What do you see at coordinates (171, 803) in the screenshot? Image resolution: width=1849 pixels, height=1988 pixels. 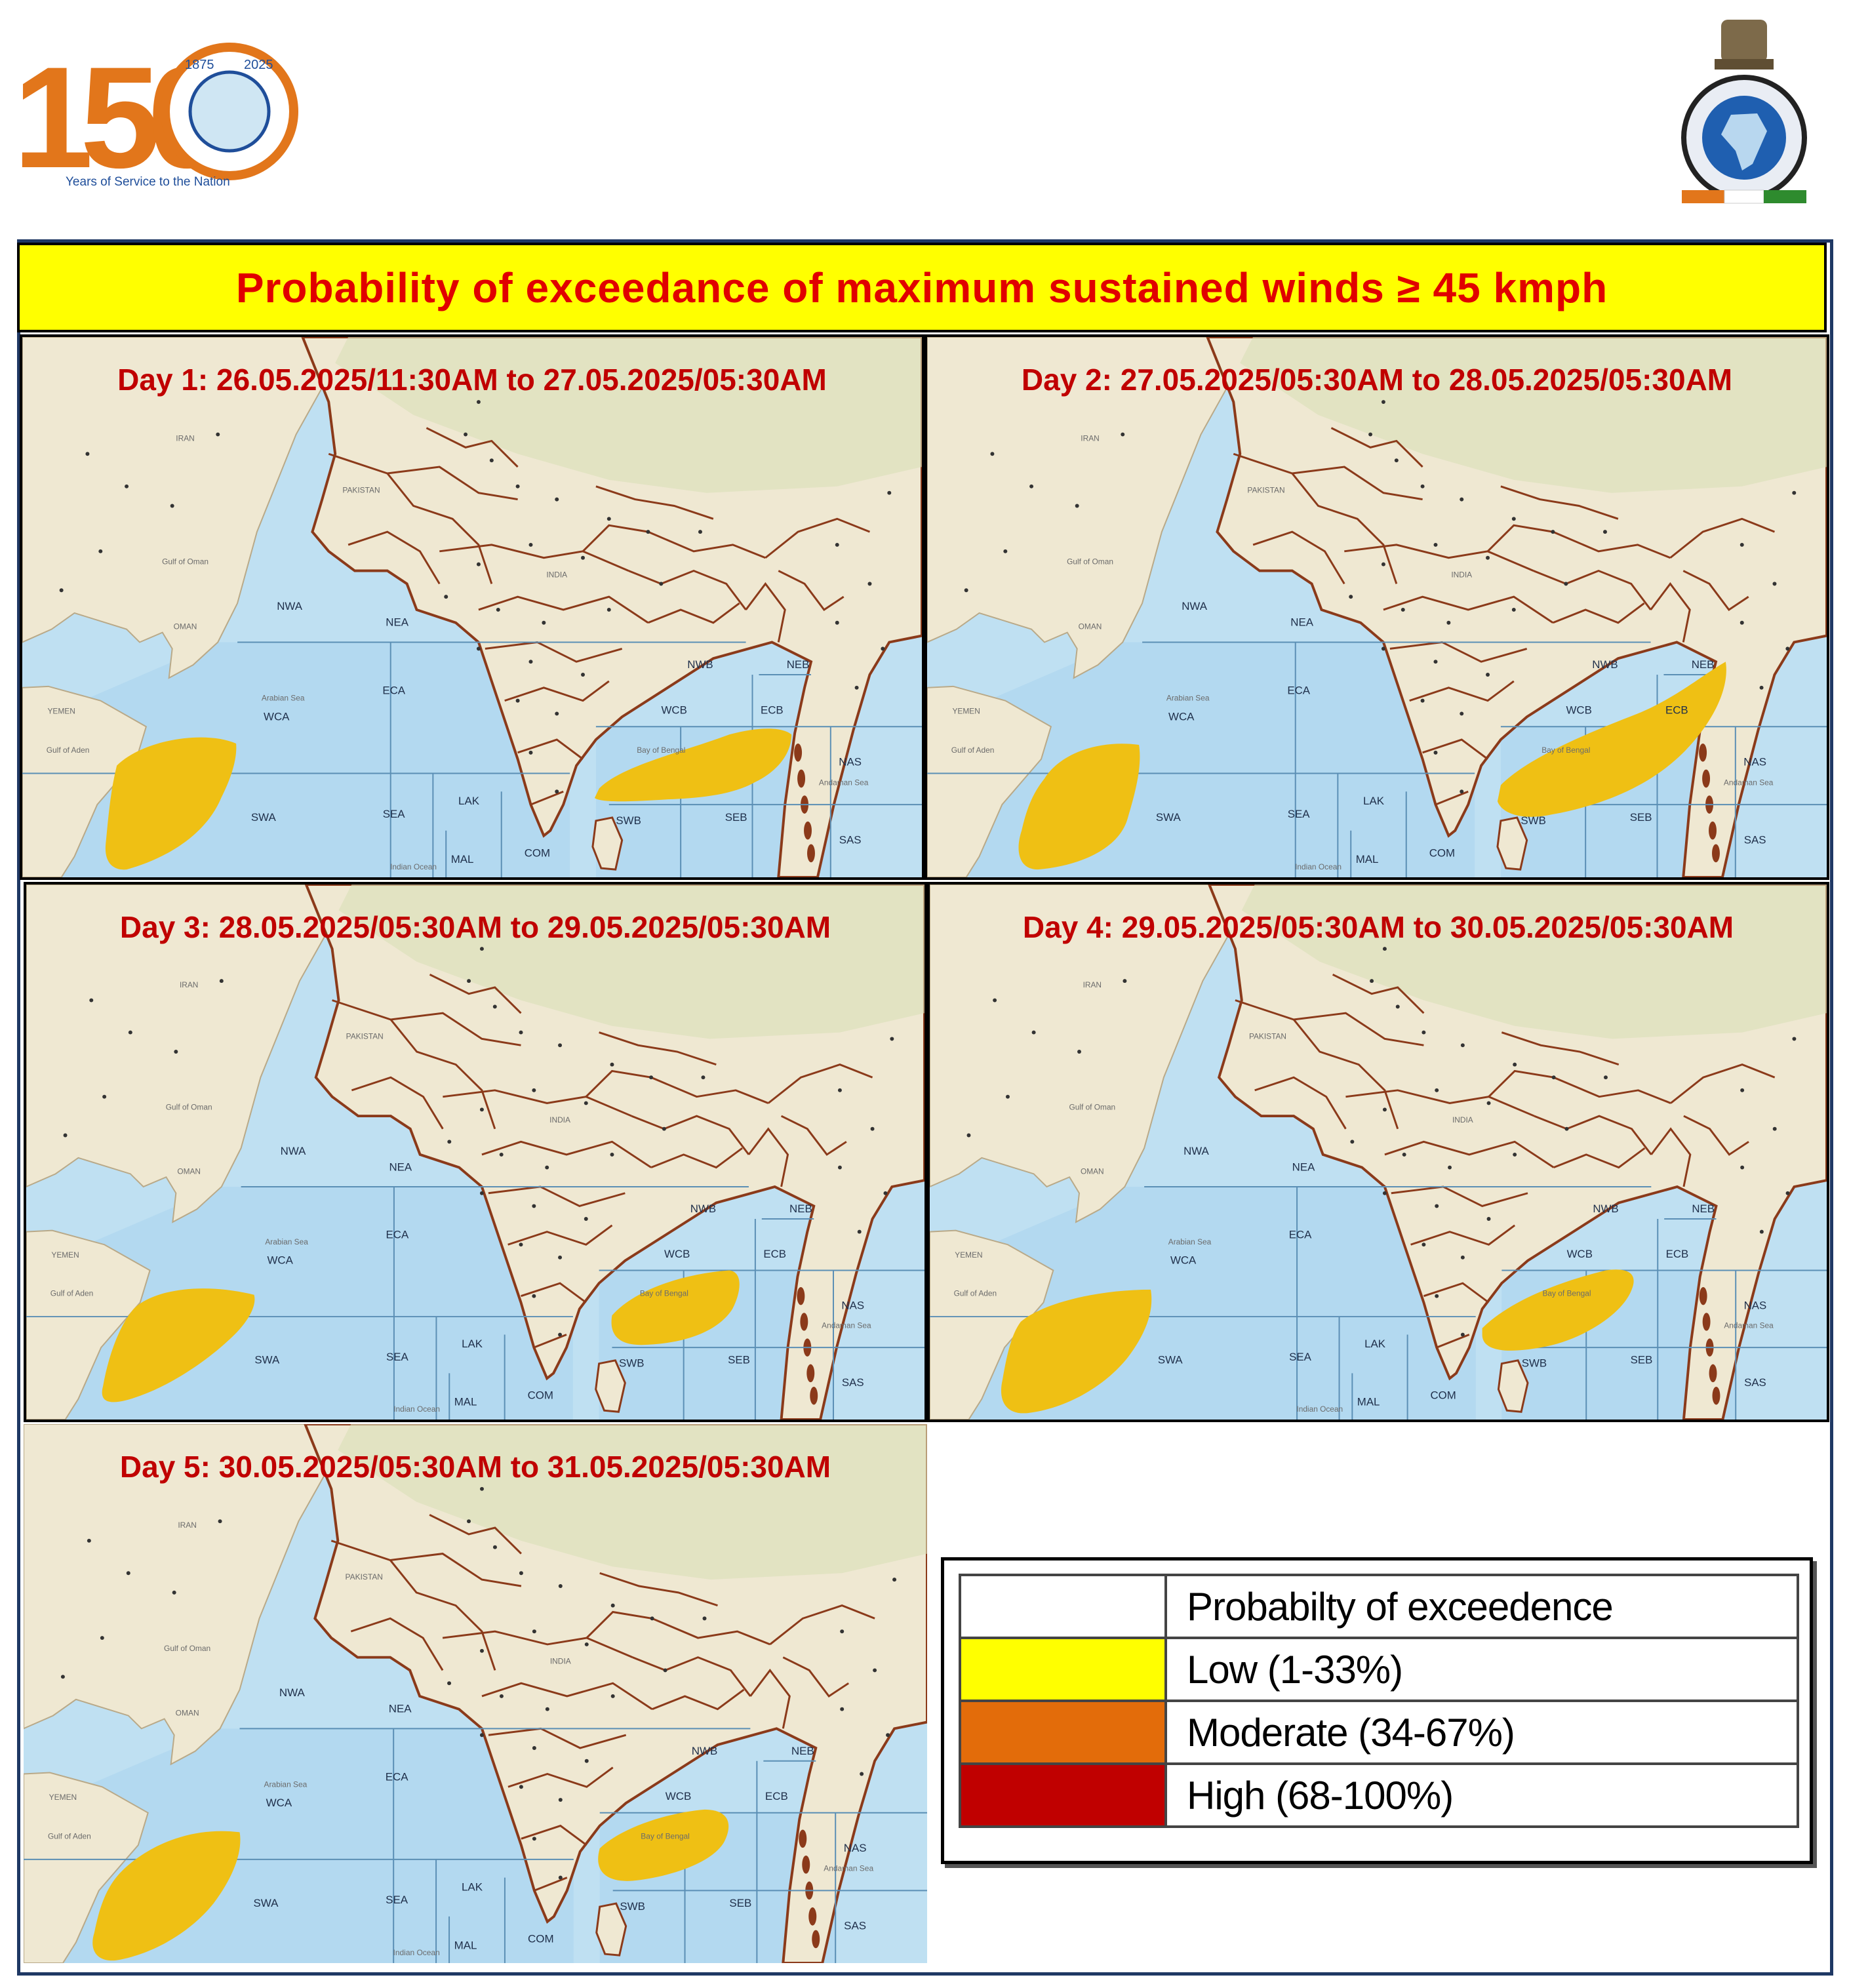 I see `forecast-zone-arabian-sea` at bounding box center [171, 803].